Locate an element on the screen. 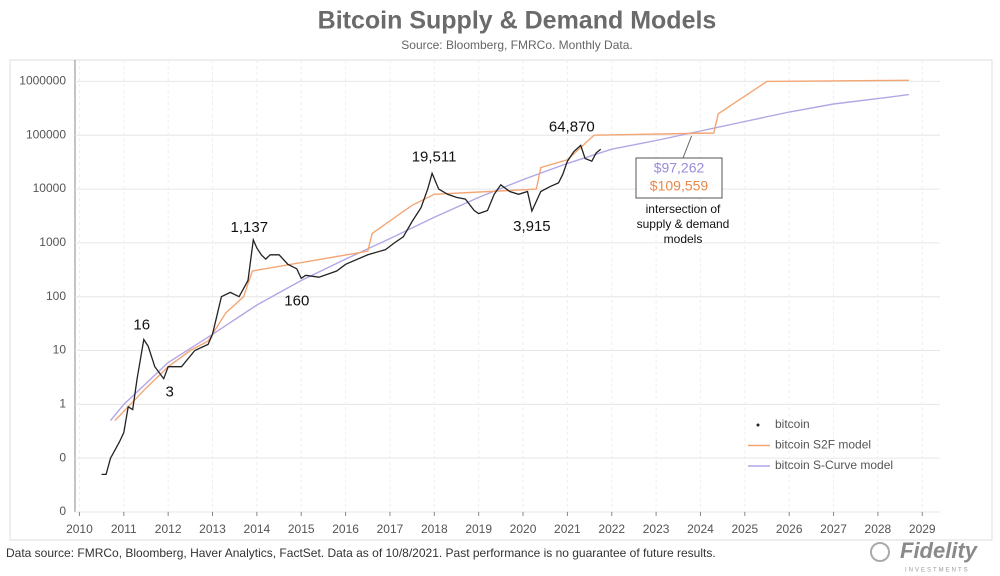 Image resolution: width=1000 pixels, height=576 pixels. x-tick-label: 2022 is located at coordinates (611, 529).